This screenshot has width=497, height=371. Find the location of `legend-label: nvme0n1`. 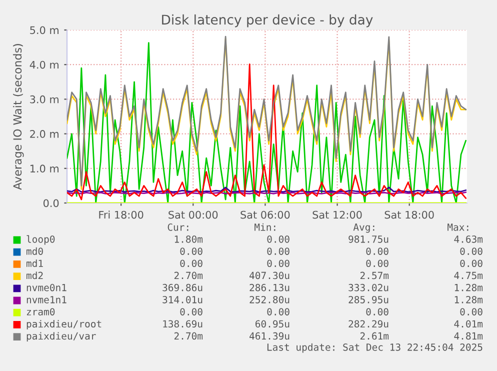

legend-label: nvme0n1 is located at coordinates (46, 288).